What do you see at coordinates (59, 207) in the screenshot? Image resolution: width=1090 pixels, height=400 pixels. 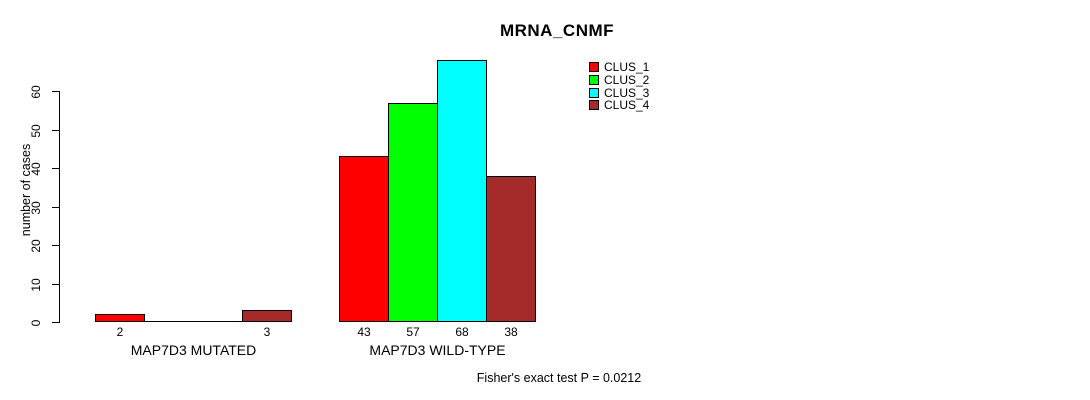 I see `y-axis-line` at bounding box center [59, 207].